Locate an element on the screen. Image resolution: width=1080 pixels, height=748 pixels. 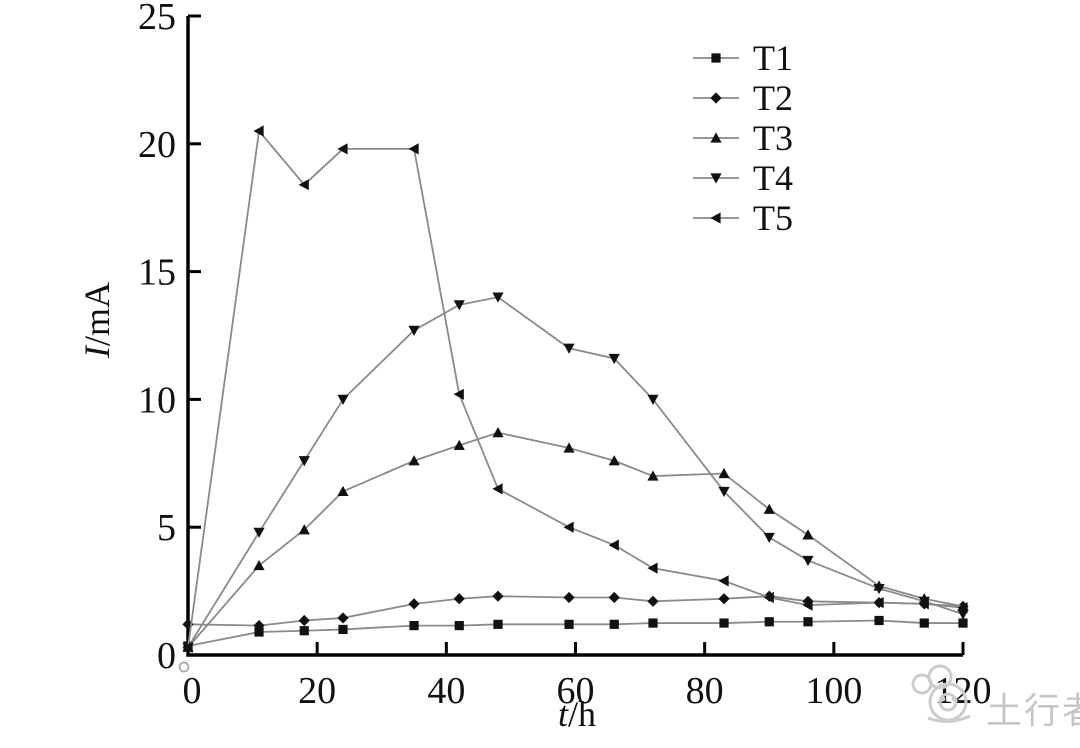
y-axis-label-symbol: I is located at coordinates (97, 352).